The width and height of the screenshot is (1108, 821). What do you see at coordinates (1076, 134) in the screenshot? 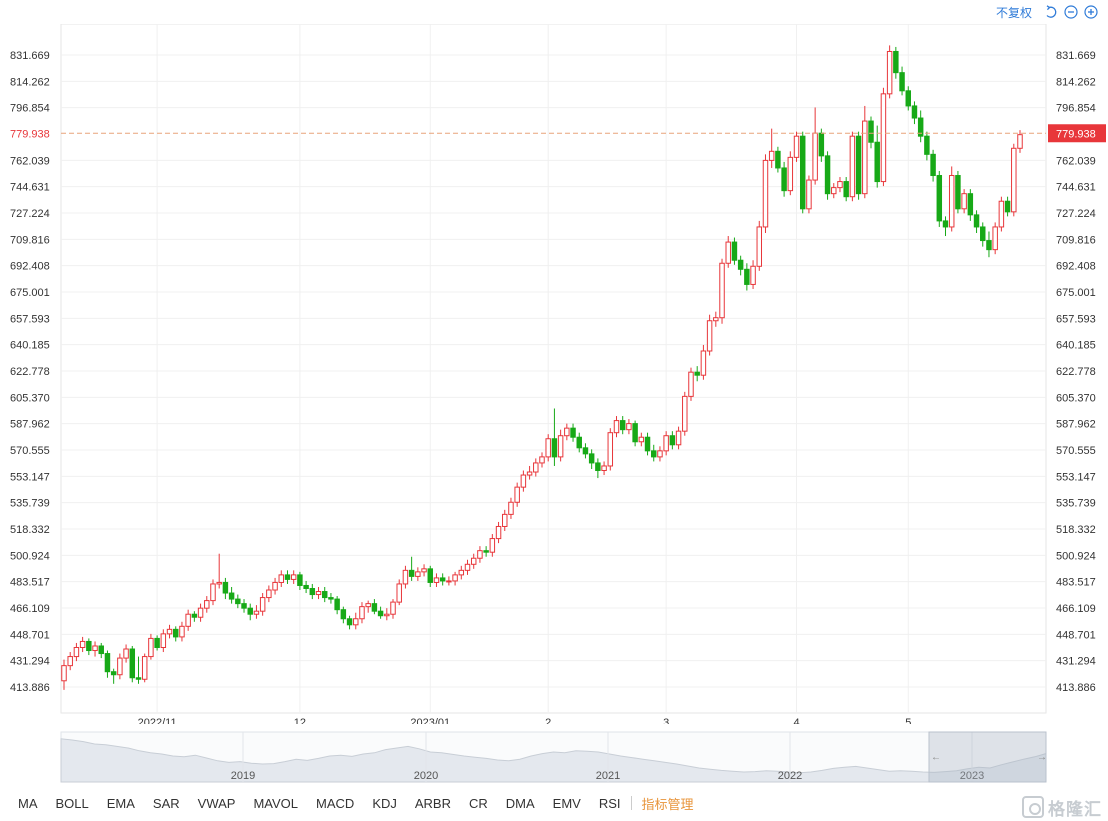
I see `price-tick-right: 779.938` at bounding box center [1076, 134].